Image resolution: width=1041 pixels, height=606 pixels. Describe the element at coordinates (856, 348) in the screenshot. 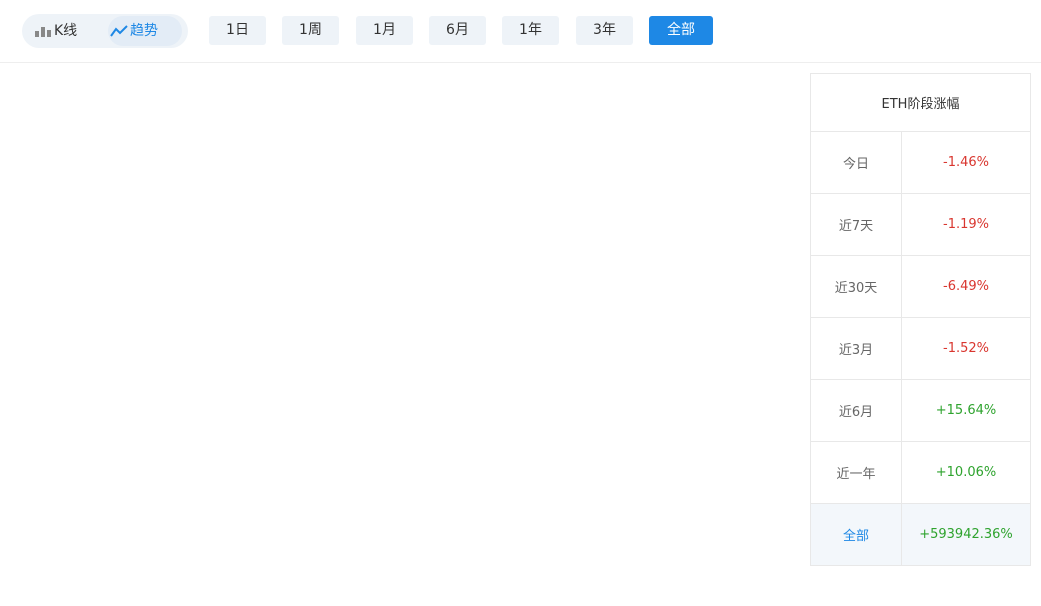

I see `period-label: 近3月` at that location.